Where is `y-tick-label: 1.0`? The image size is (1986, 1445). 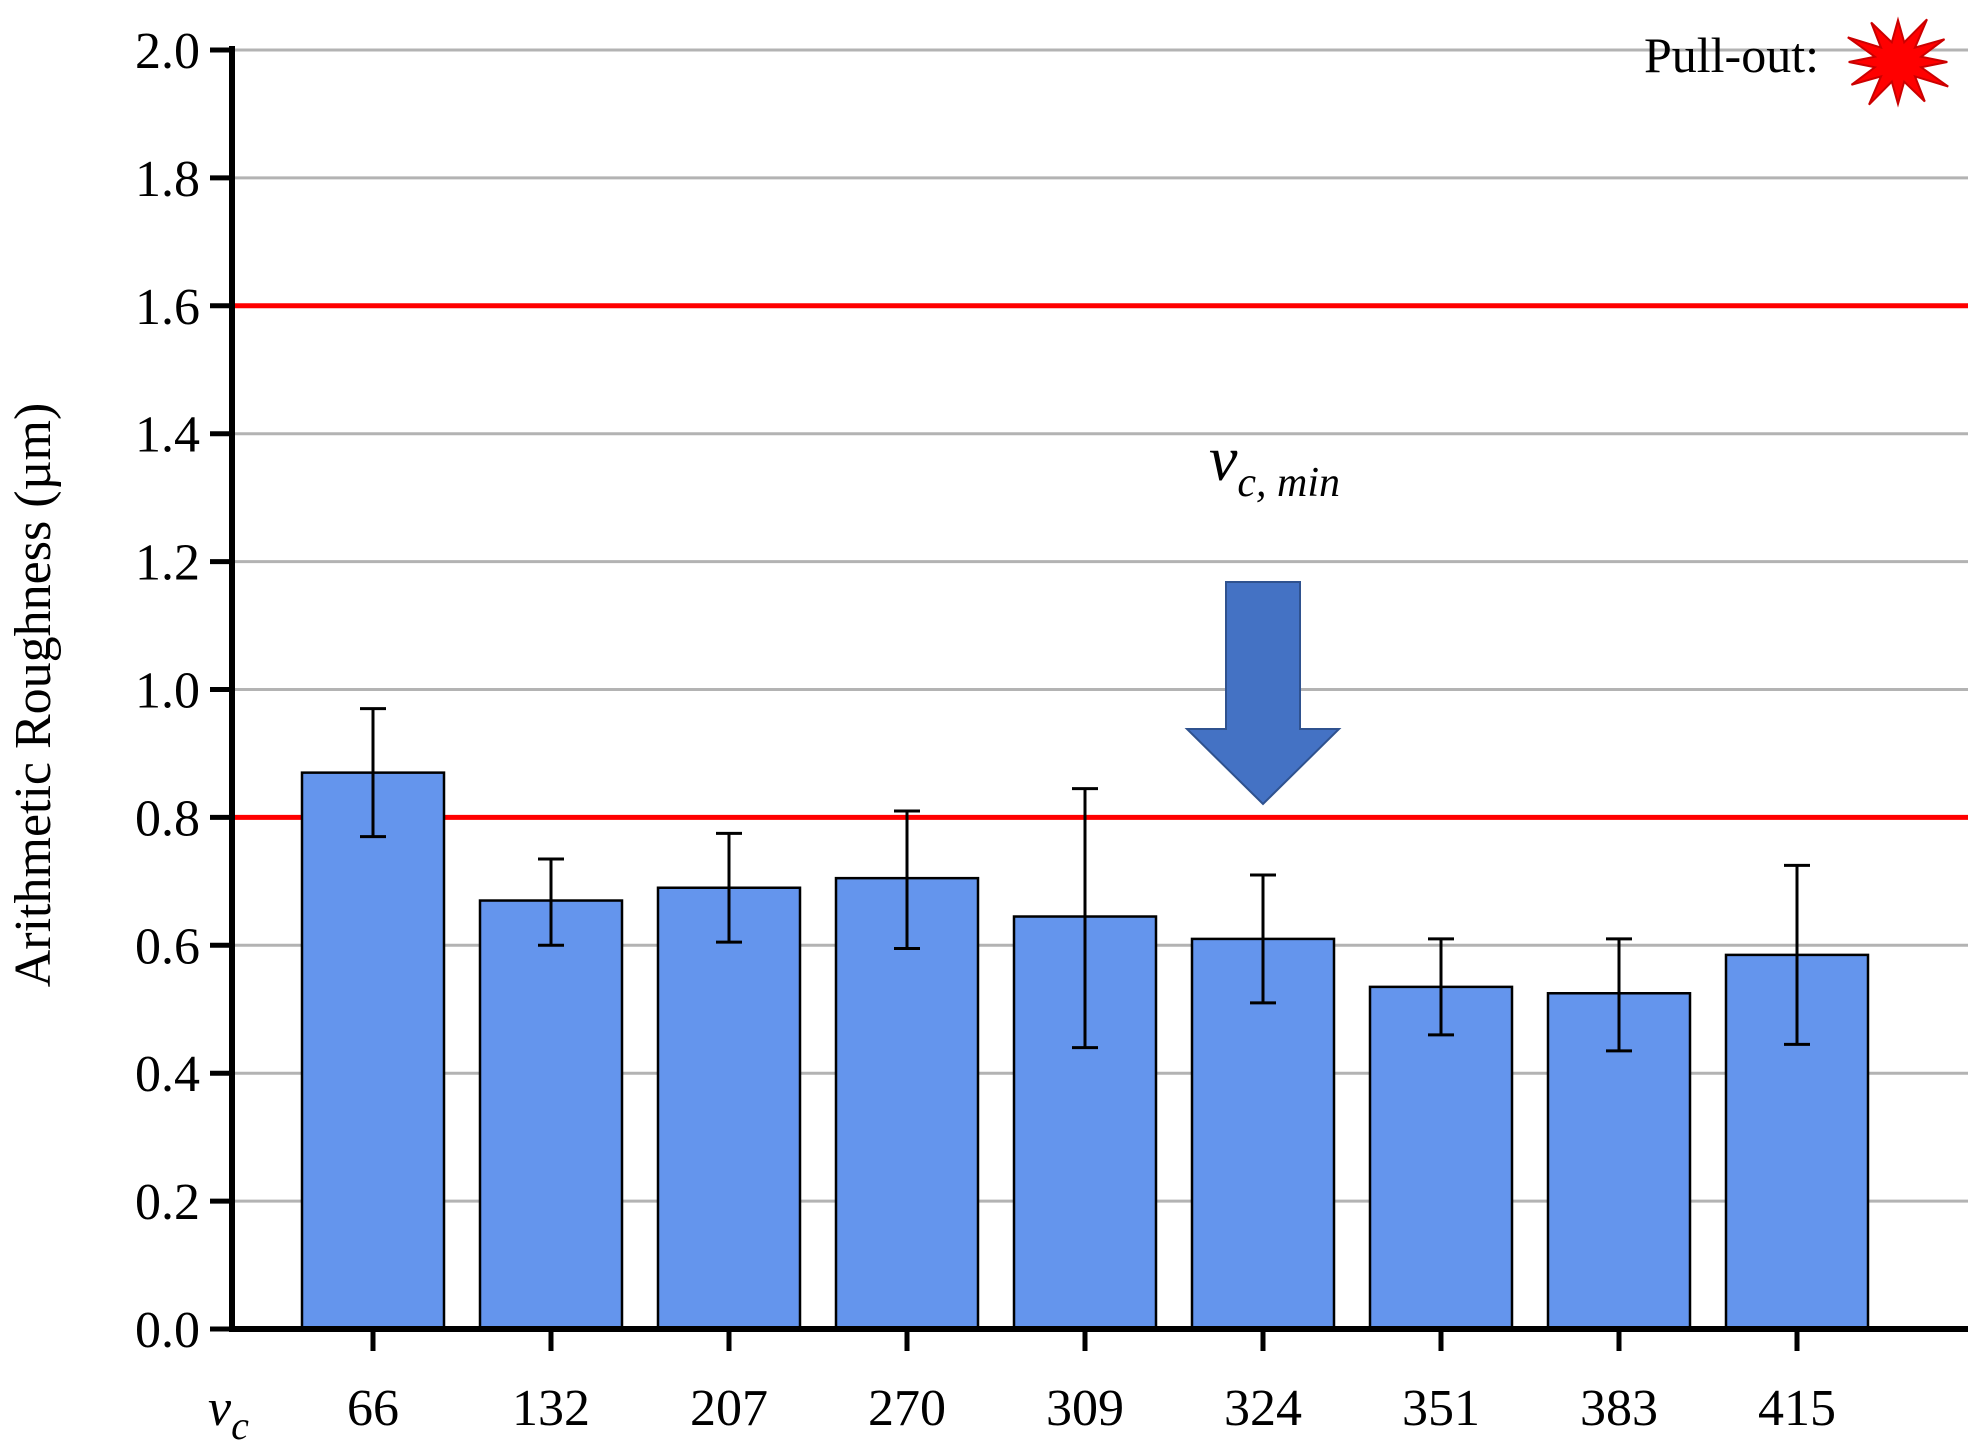 y-tick-label: 1.0 is located at coordinates (167, 691).